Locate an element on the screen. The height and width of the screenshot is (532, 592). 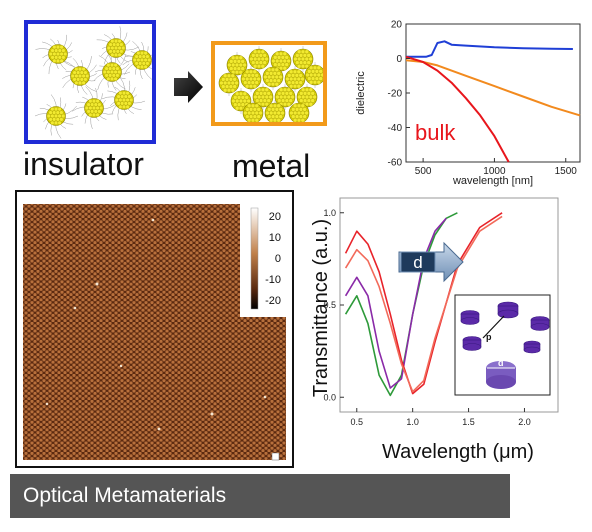
dispersed-nanoparticles-illustration is located at coordinates (93, 82).